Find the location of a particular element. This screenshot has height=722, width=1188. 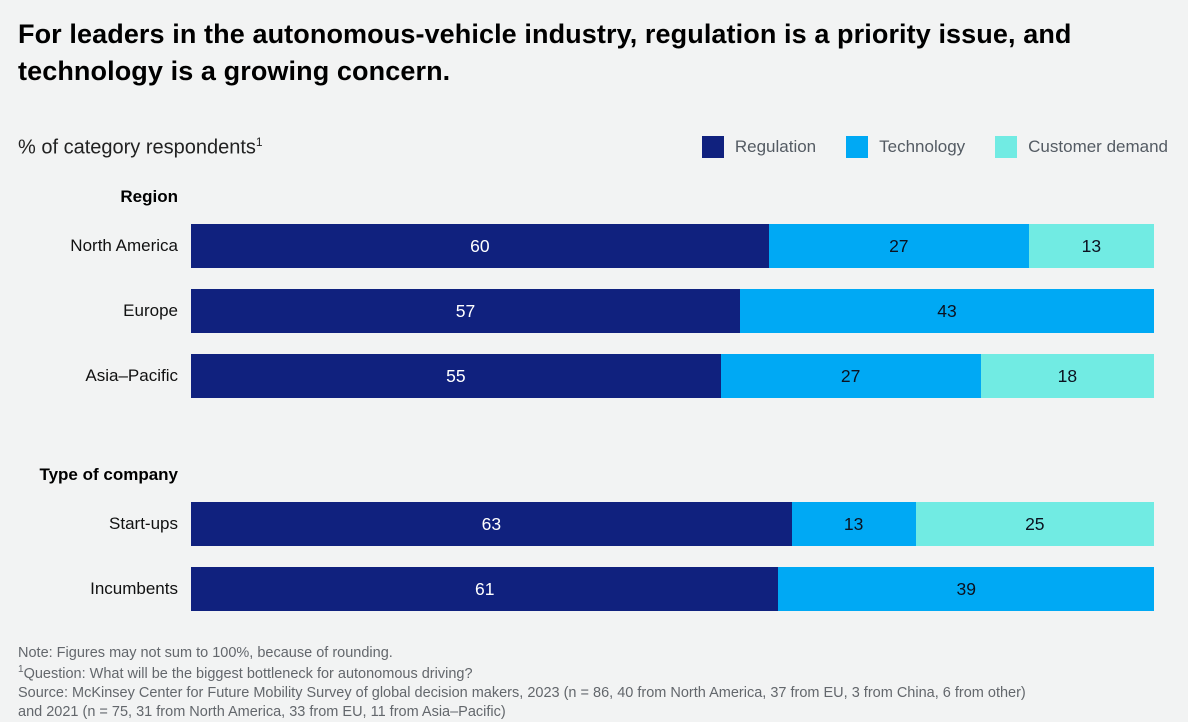

legend-item-regulation: Regulation is located at coordinates (759, 146).